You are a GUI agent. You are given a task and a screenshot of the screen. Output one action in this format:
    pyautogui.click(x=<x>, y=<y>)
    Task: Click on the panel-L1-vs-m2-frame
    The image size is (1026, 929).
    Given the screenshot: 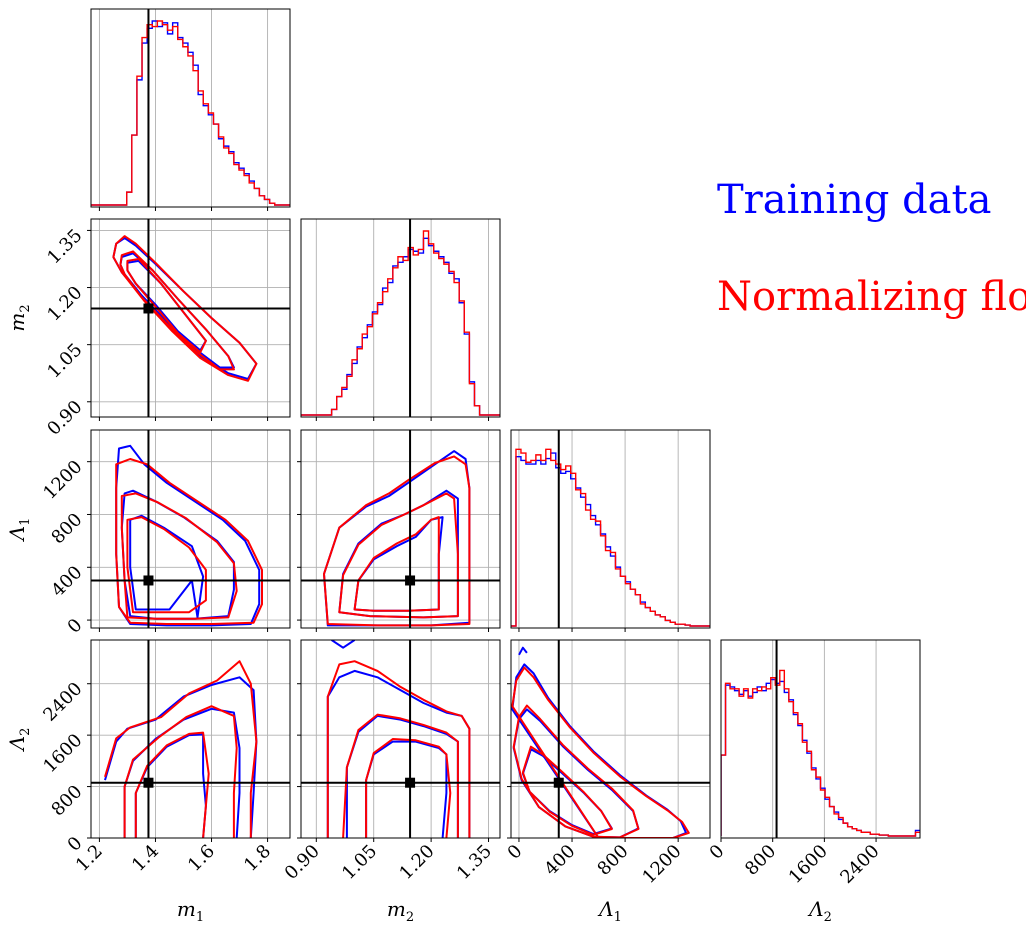 What is the action you would take?
    pyautogui.click(x=400, y=529)
    